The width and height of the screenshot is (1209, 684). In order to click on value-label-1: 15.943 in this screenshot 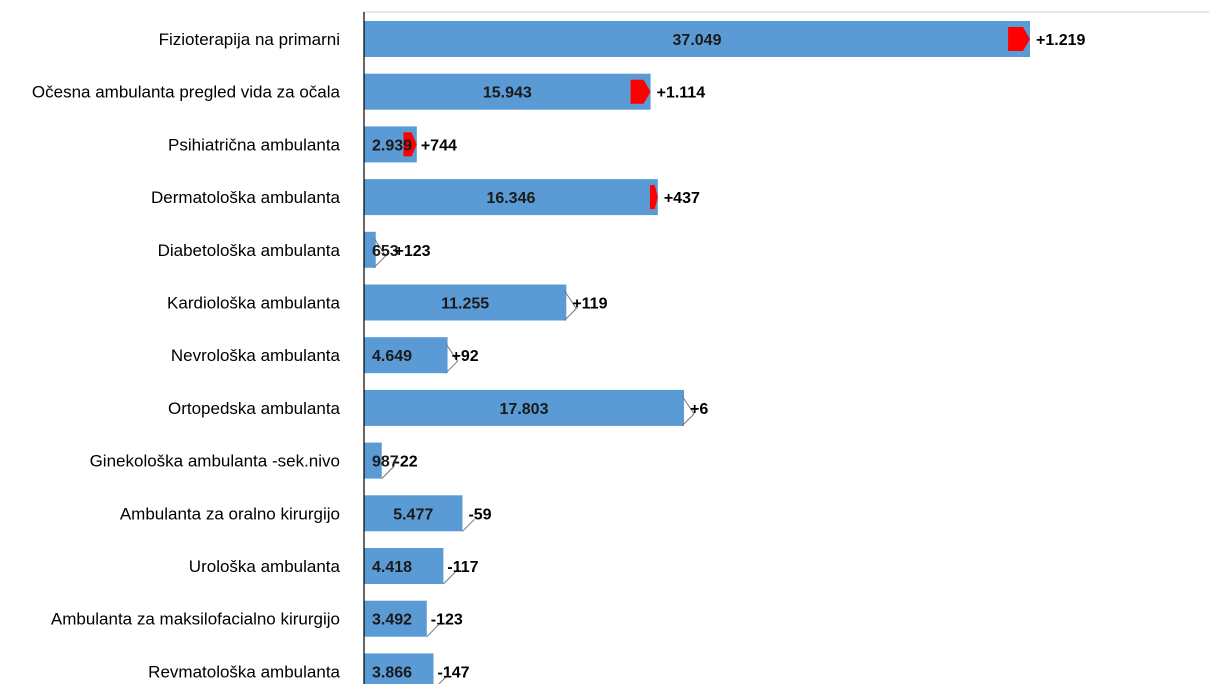, I will do `click(507, 93)`.